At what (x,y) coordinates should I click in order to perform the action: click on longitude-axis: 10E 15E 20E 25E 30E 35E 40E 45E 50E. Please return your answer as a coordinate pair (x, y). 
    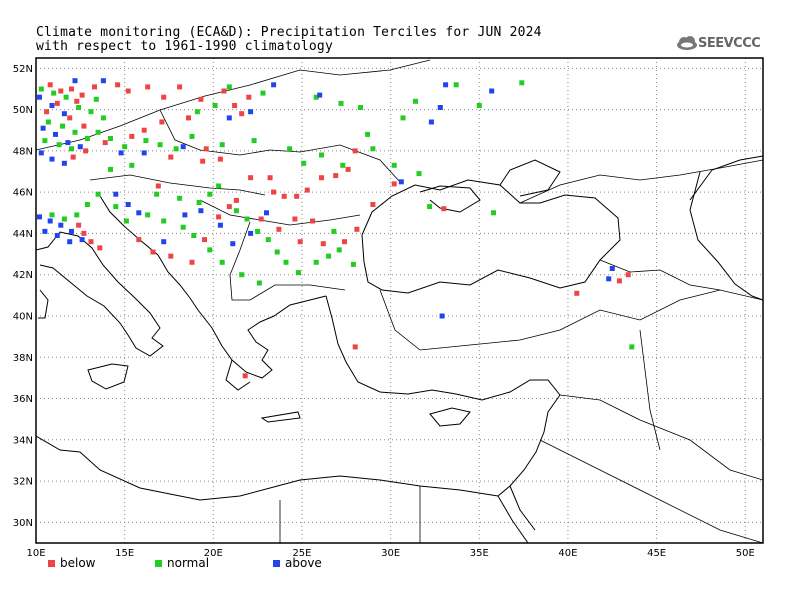
    Looking at the image, I should click on (390, 553).